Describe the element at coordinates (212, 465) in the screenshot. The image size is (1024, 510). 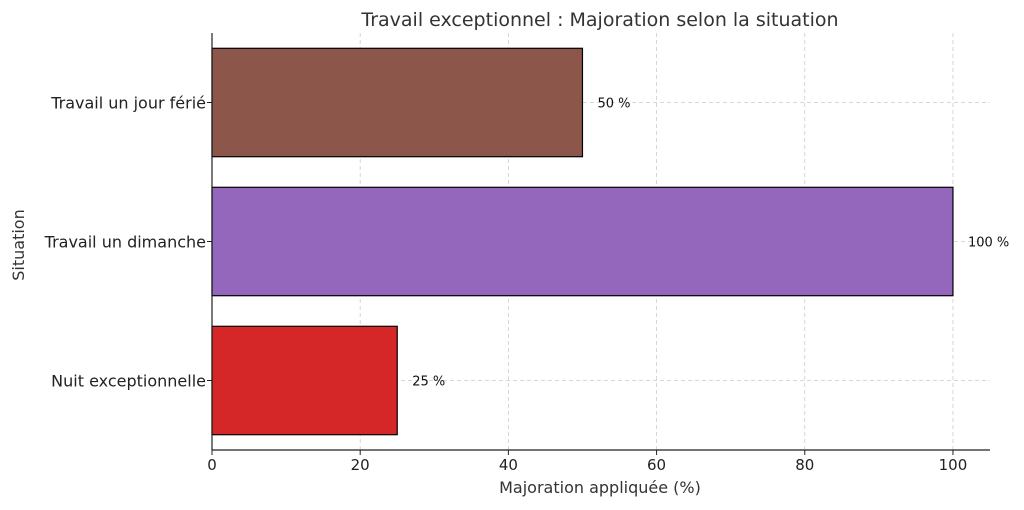
I see `x-tick-label: 0` at that location.